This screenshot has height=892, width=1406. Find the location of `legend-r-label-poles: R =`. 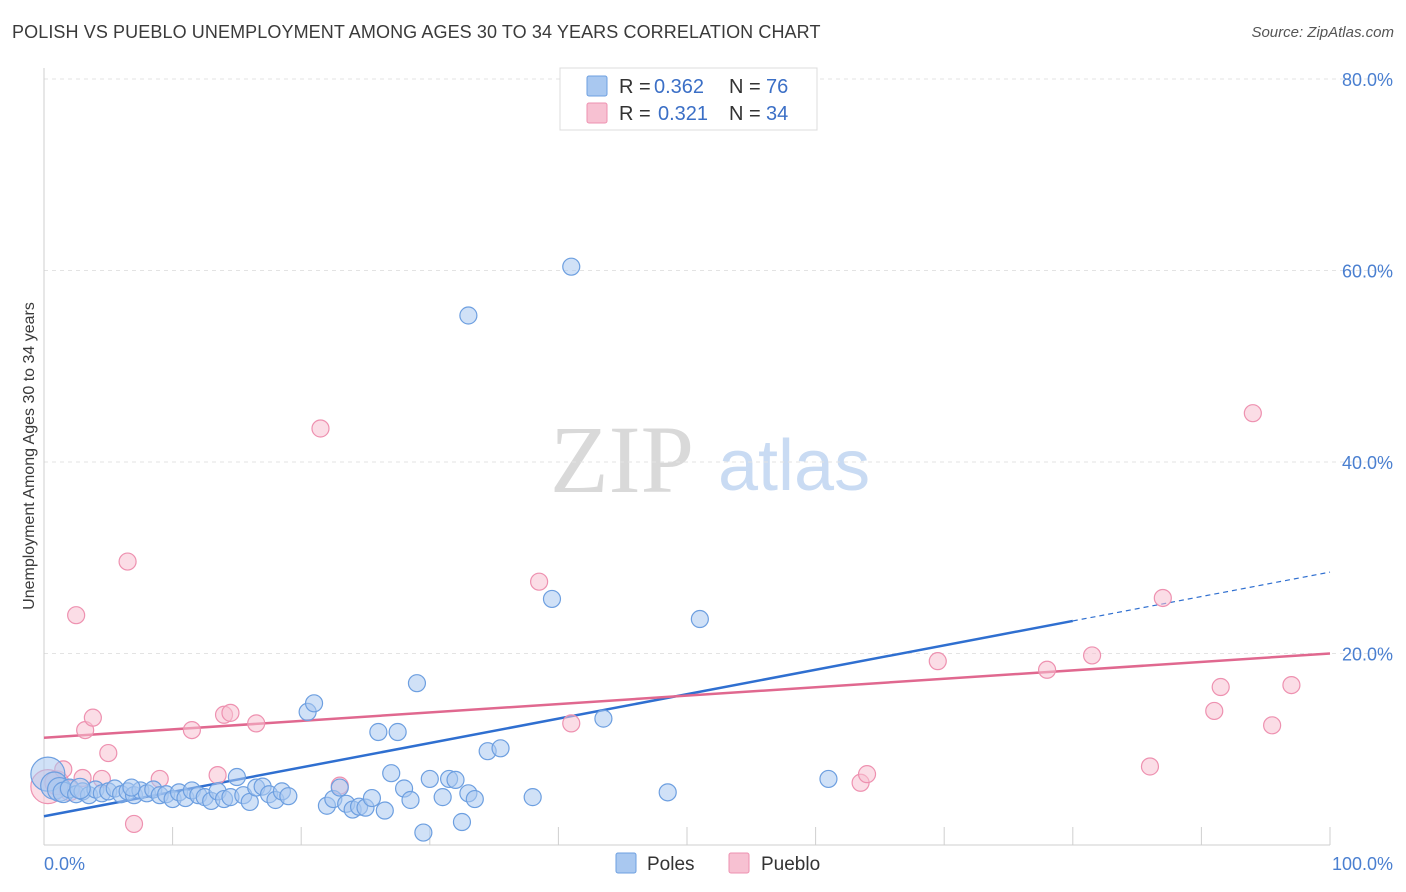

legend-r-label-poles: R = is located at coordinates (635, 87).